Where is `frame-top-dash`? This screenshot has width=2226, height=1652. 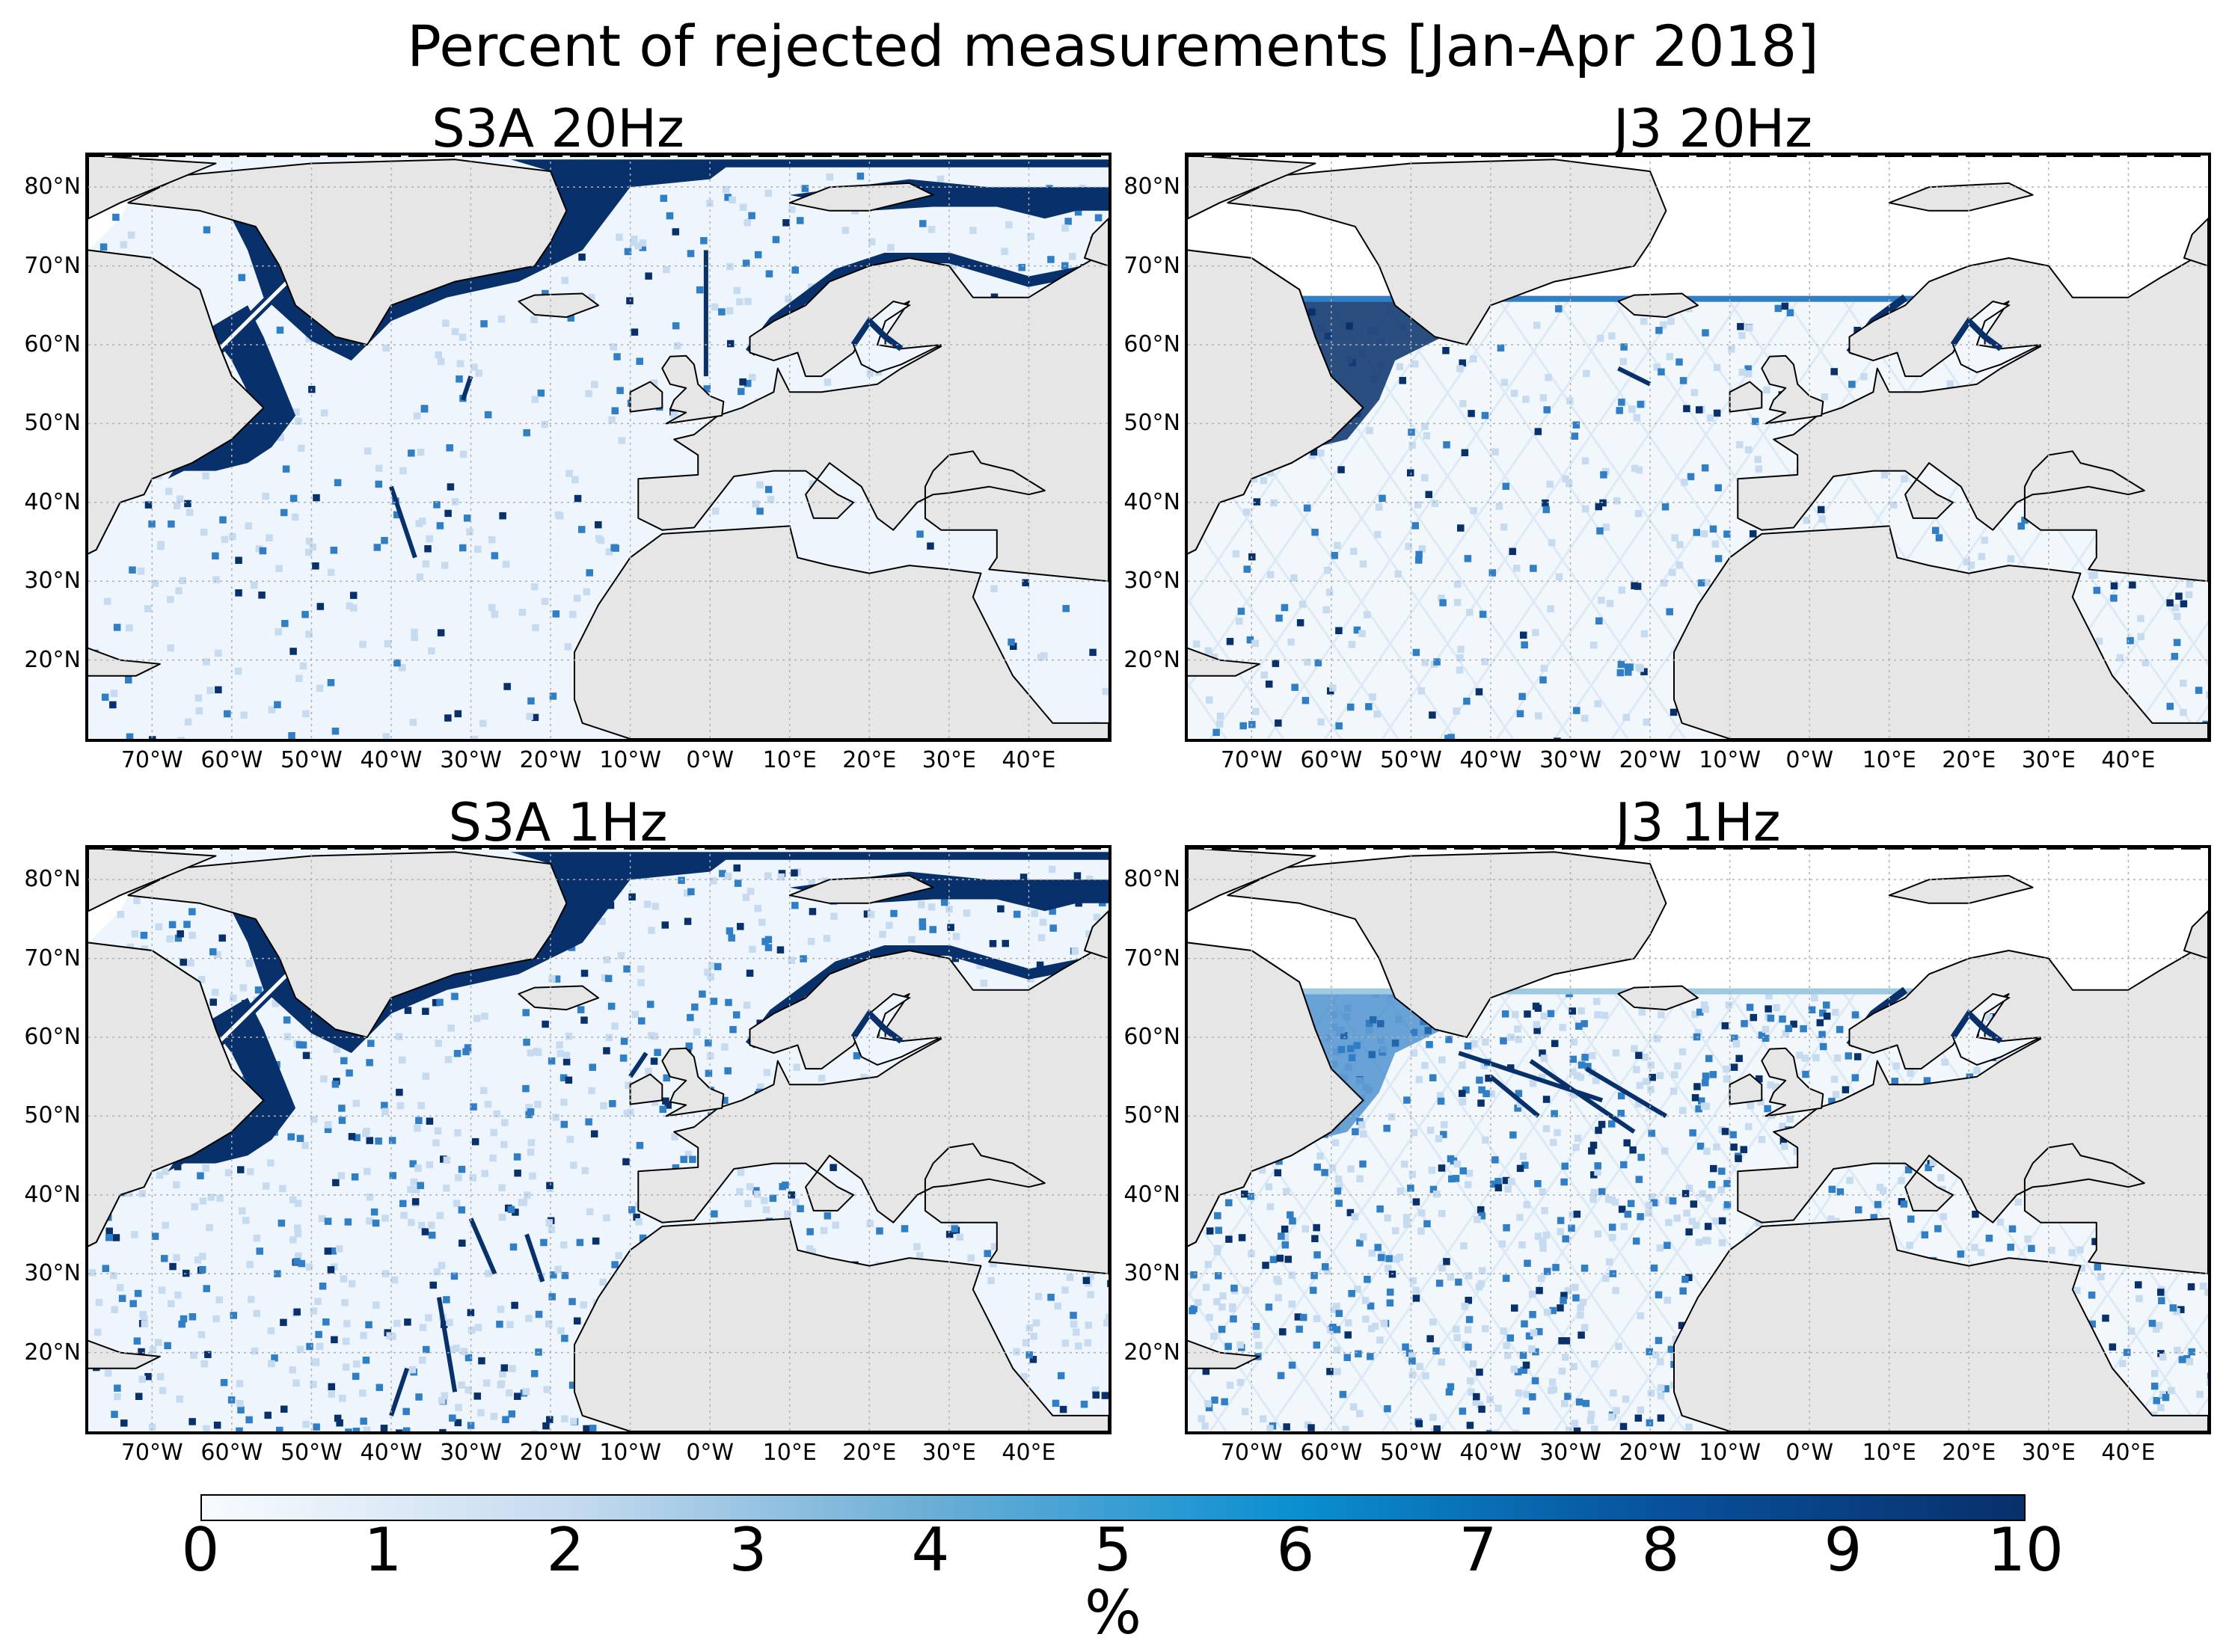 frame-top-dash is located at coordinates (598, 156).